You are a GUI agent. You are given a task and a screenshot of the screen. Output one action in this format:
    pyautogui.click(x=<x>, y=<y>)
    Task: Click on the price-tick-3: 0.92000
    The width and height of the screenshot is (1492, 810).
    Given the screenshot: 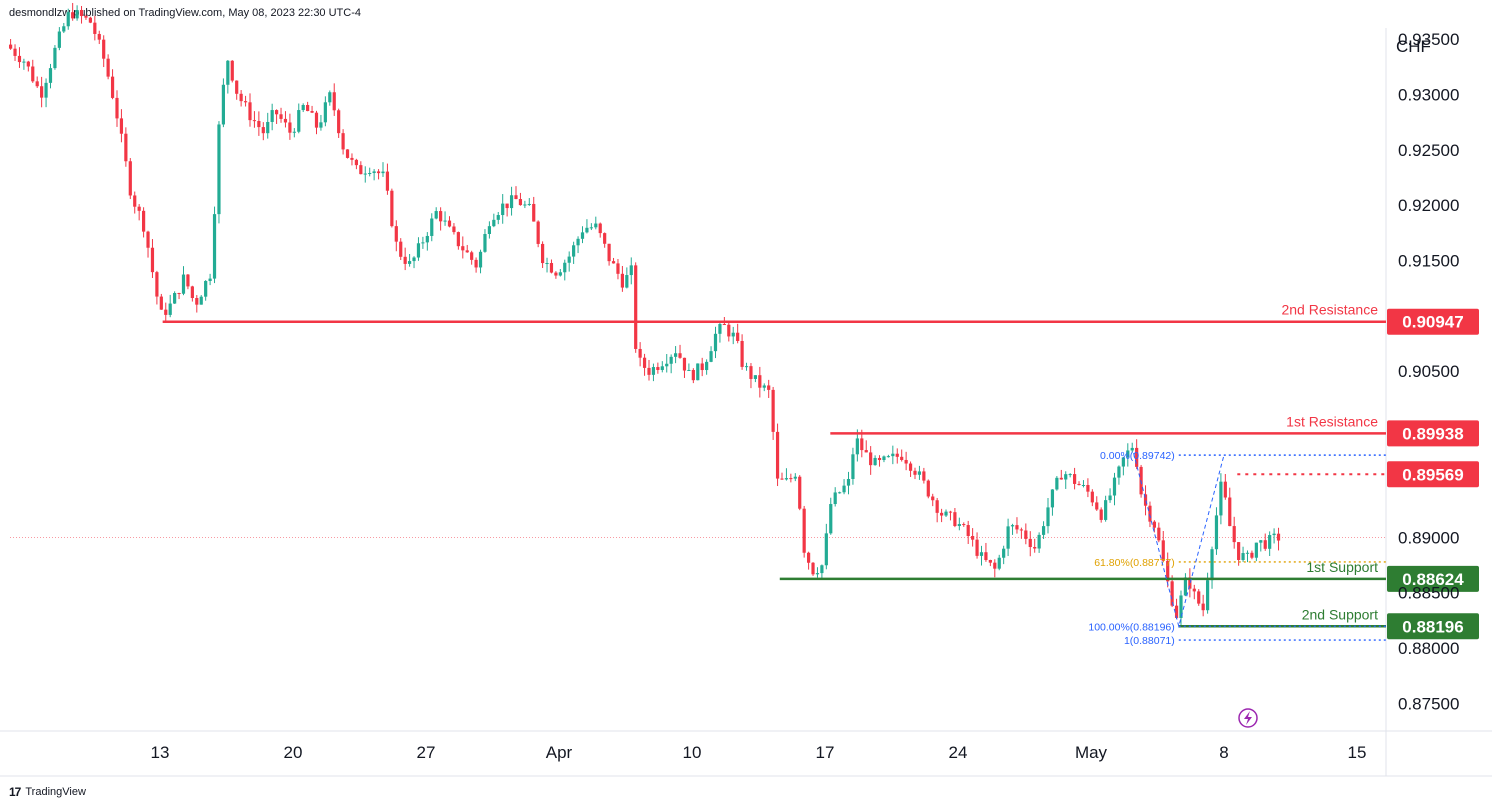 What is the action you would take?
    pyautogui.click(x=1428, y=205)
    